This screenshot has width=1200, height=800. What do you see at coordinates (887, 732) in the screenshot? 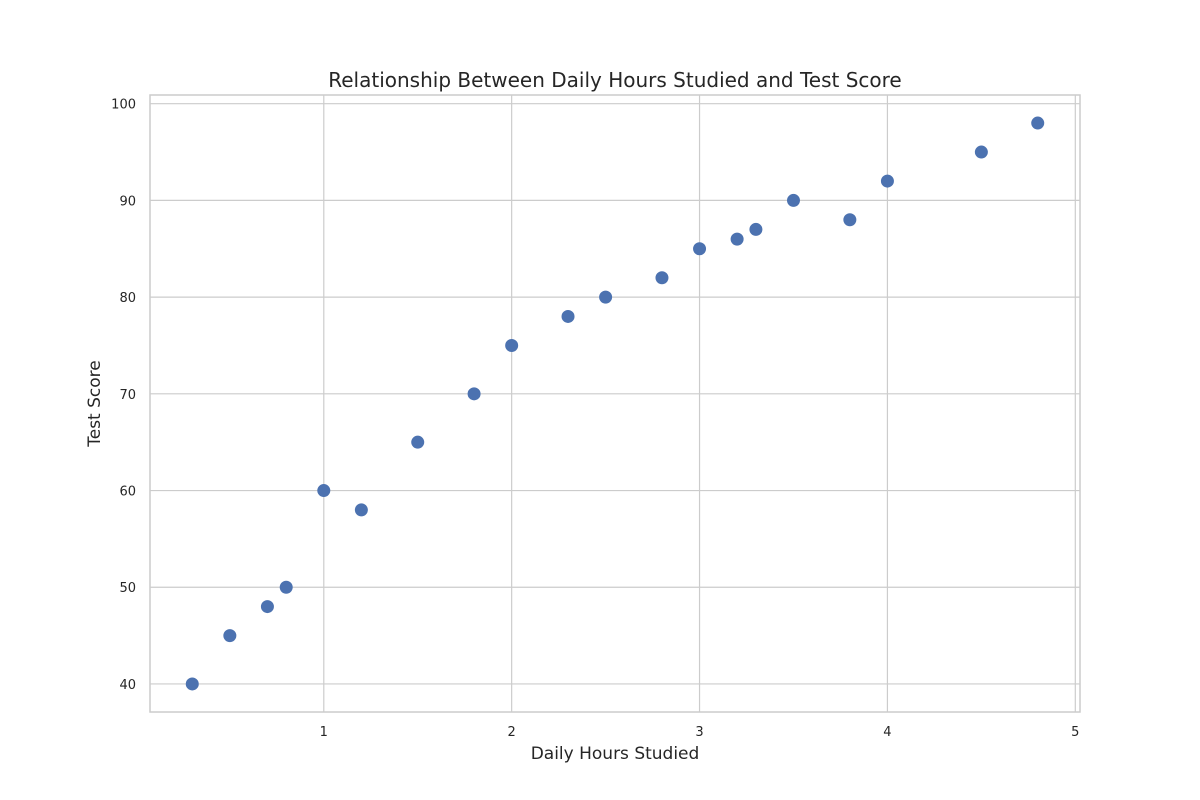
I see `x-tick-label: 4` at bounding box center [887, 732].